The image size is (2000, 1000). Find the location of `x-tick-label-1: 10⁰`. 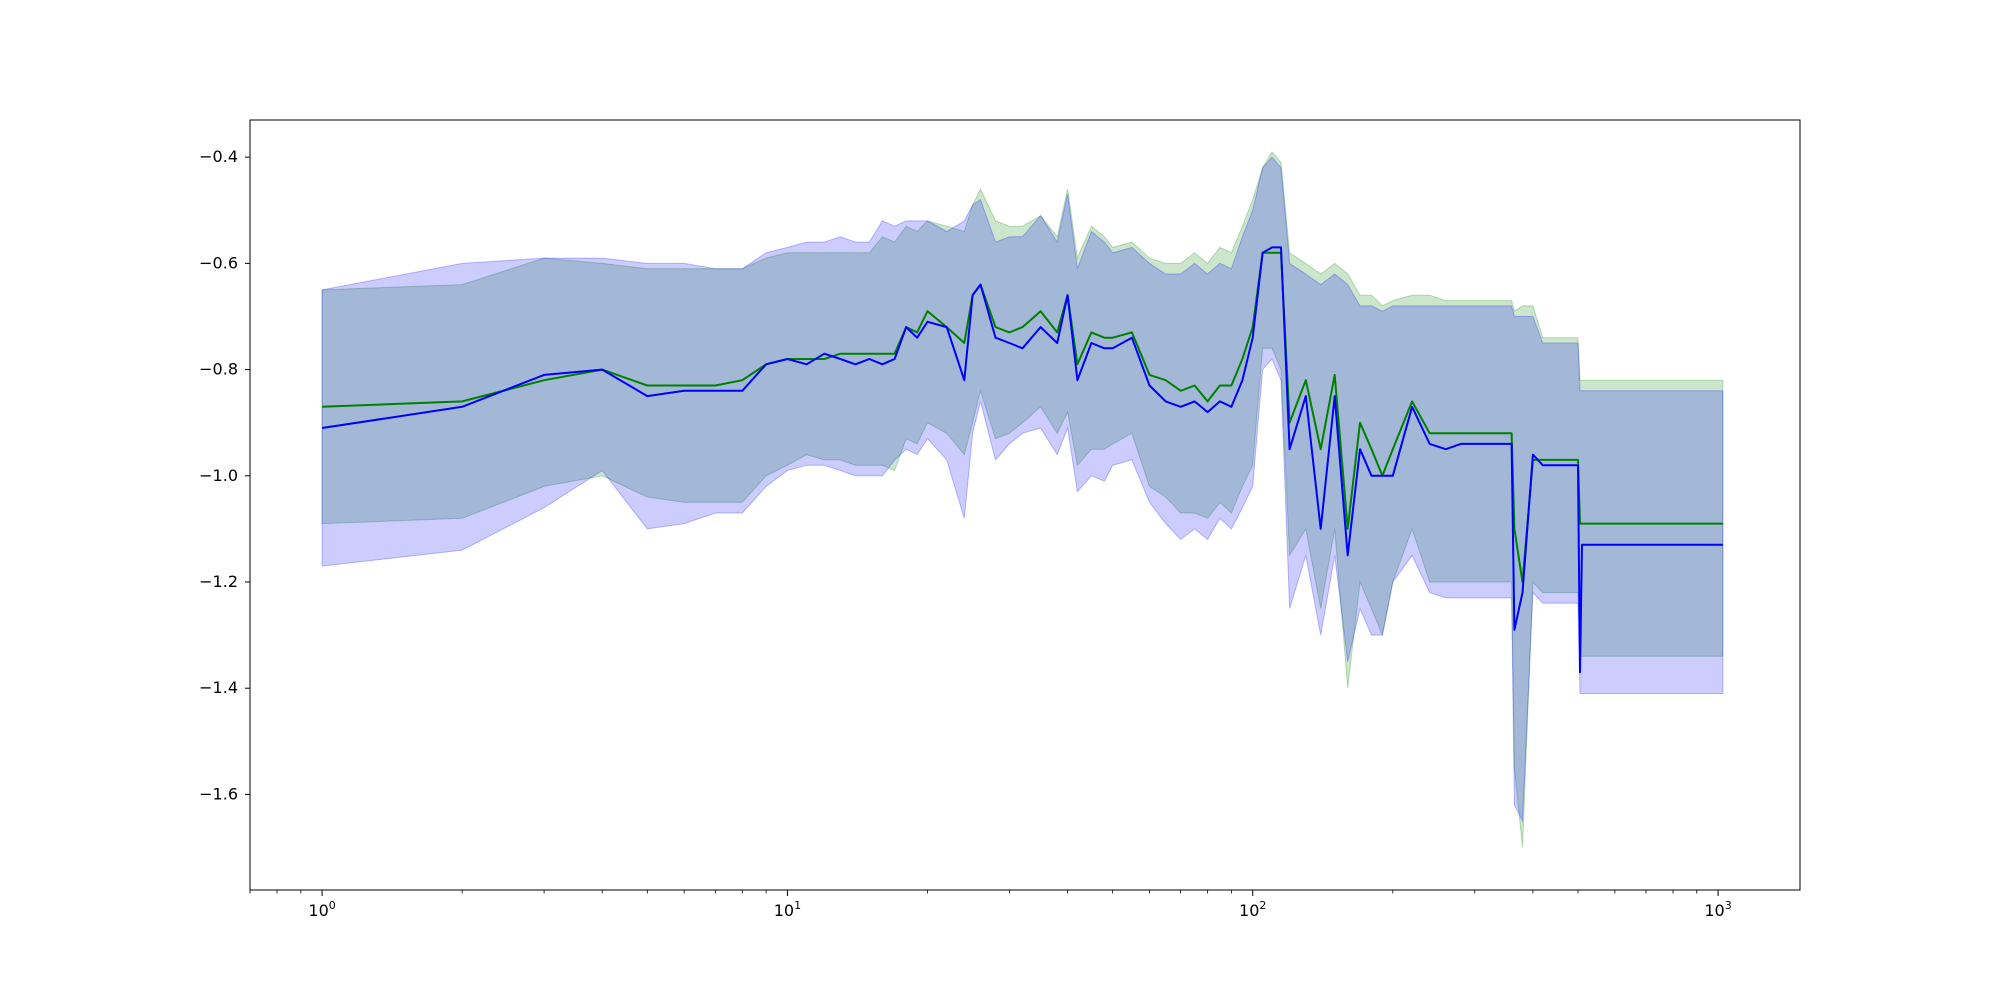

x-tick-label-1: 10⁰ is located at coordinates (321, 909).